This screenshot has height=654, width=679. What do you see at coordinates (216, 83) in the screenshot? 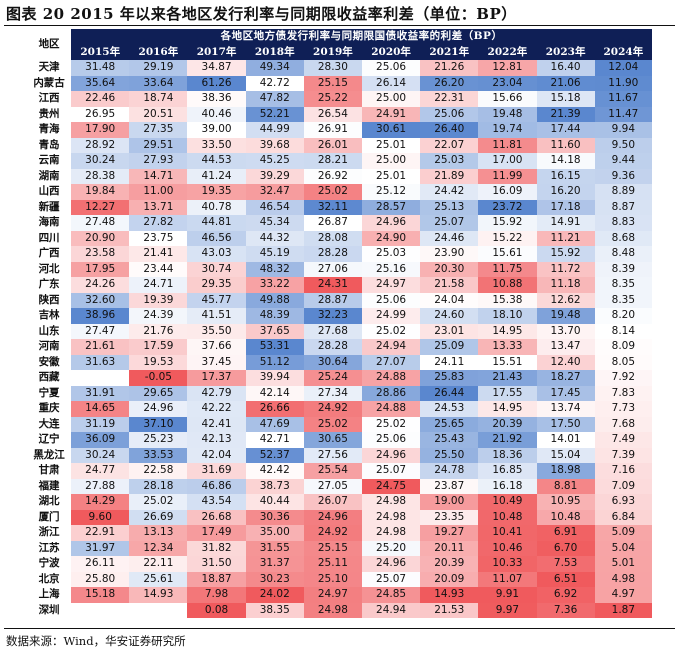
I see `spread-cell: 61.26` at bounding box center [216, 83].